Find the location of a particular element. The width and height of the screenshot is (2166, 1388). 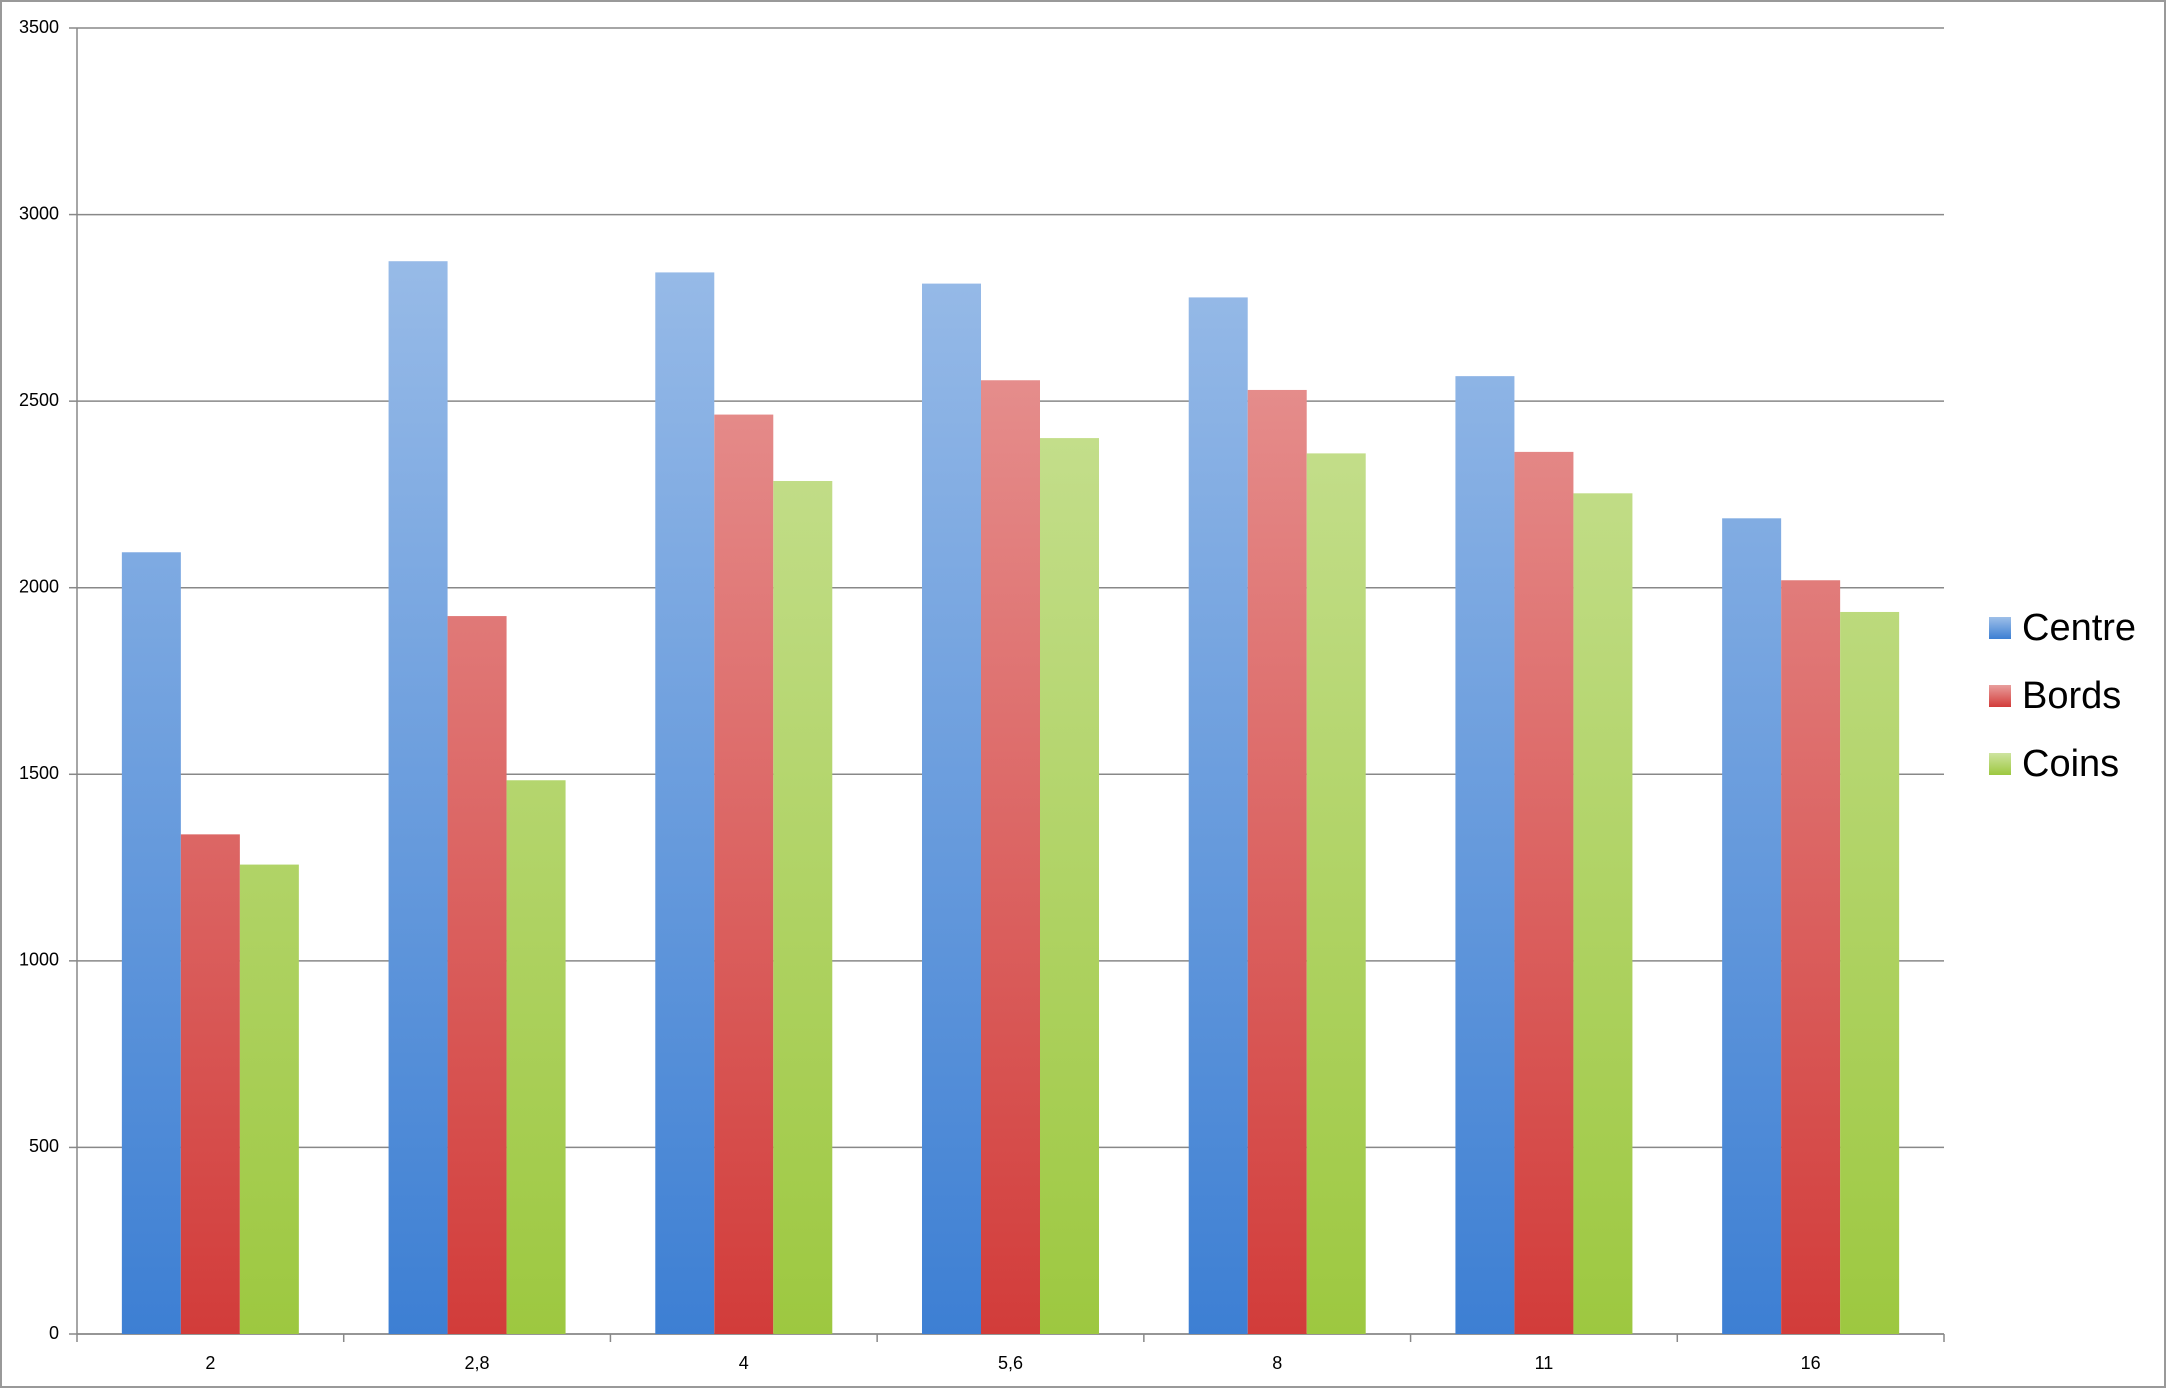

legend-label: Coins is located at coordinates (2070, 764).